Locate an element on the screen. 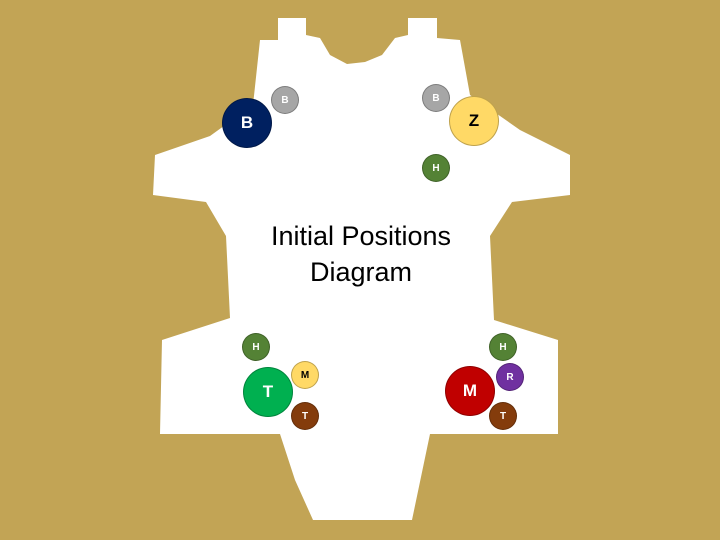  token-m-small: M is located at coordinates (305, 375).